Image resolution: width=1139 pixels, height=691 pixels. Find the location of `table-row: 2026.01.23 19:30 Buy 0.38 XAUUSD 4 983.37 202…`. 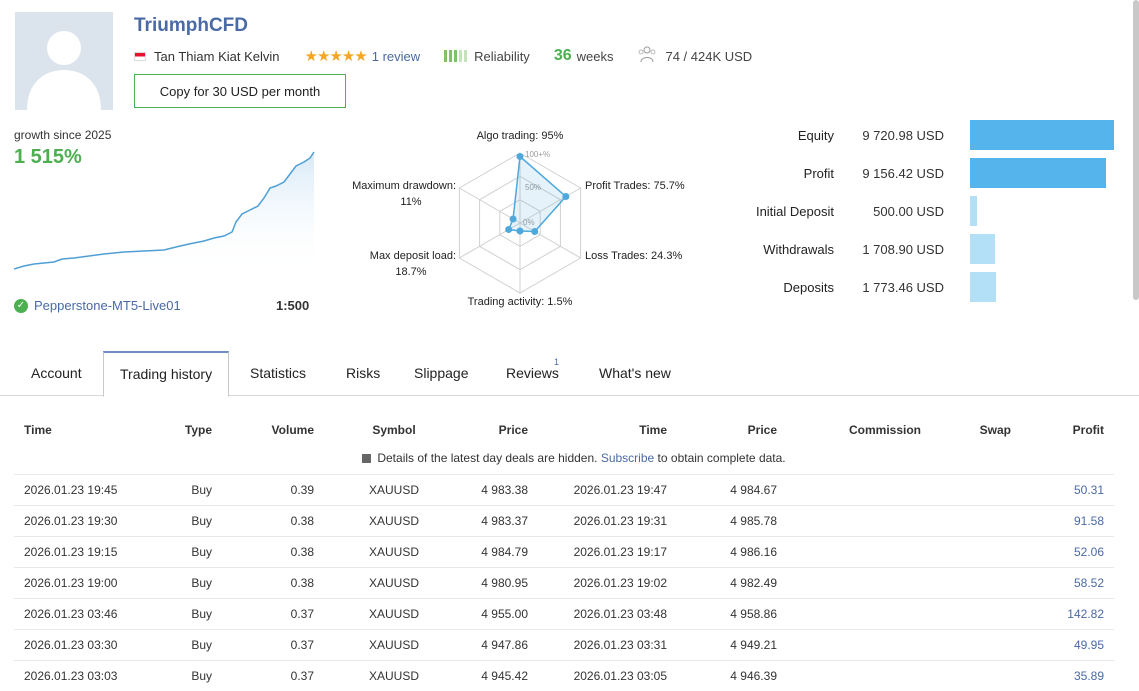

table-row: 2026.01.23 19:30 Buy 0.38 XAUUSD 4 983.37 202… is located at coordinates (564, 520).